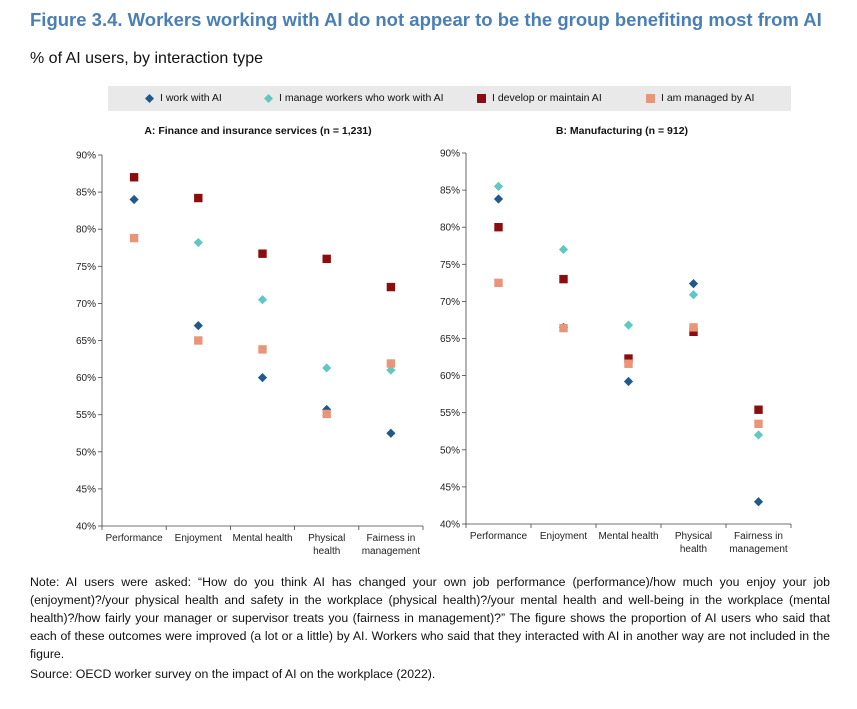 Image resolution: width=857 pixels, height=709 pixels. I want to click on legend-label: I am managed by AI, so click(708, 98).